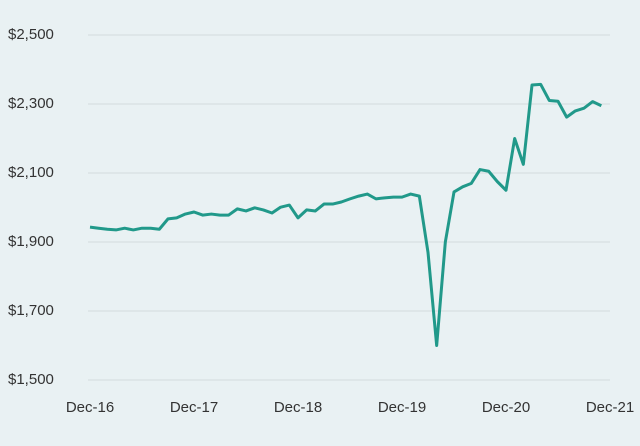 This screenshot has width=640, height=446. What do you see at coordinates (298, 407) in the screenshot?
I see `x-tick-label: Dec-18` at bounding box center [298, 407].